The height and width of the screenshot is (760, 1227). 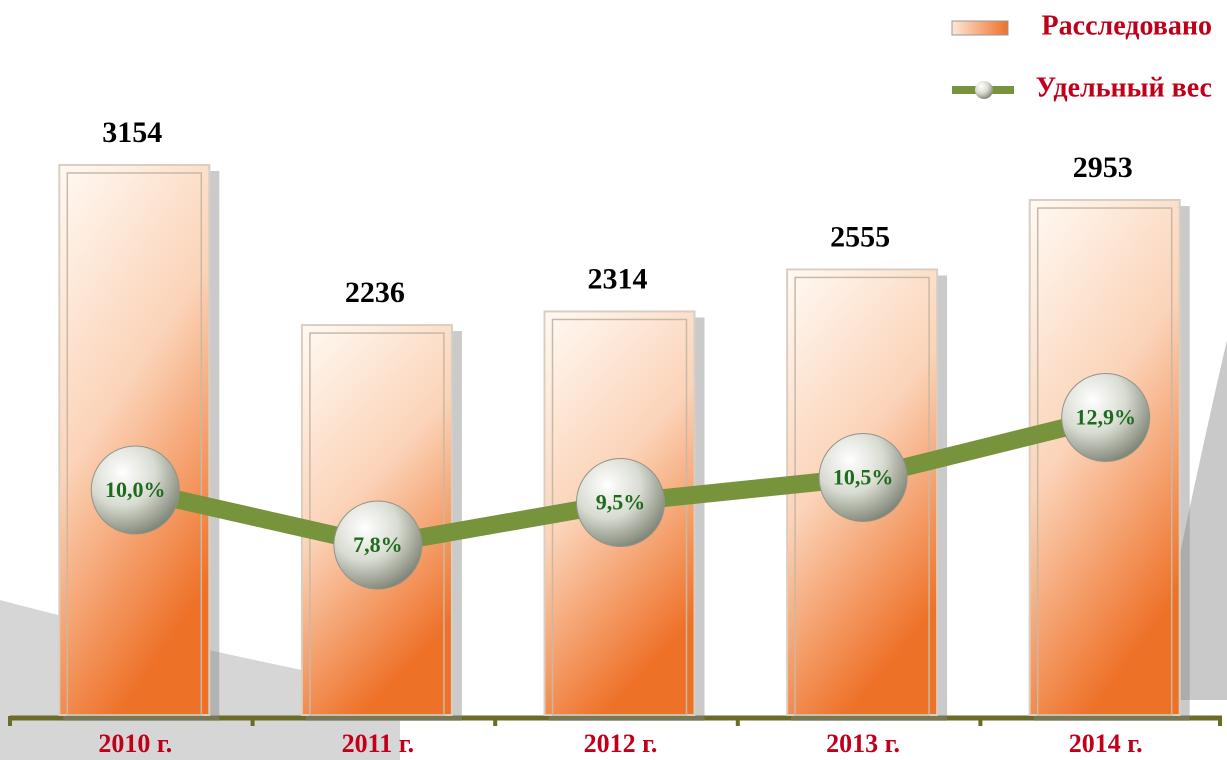 What do you see at coordinates (1103, 167) in the screenshot?
I see `bar-value-label: 2953` at bounding box center [1103, 167].